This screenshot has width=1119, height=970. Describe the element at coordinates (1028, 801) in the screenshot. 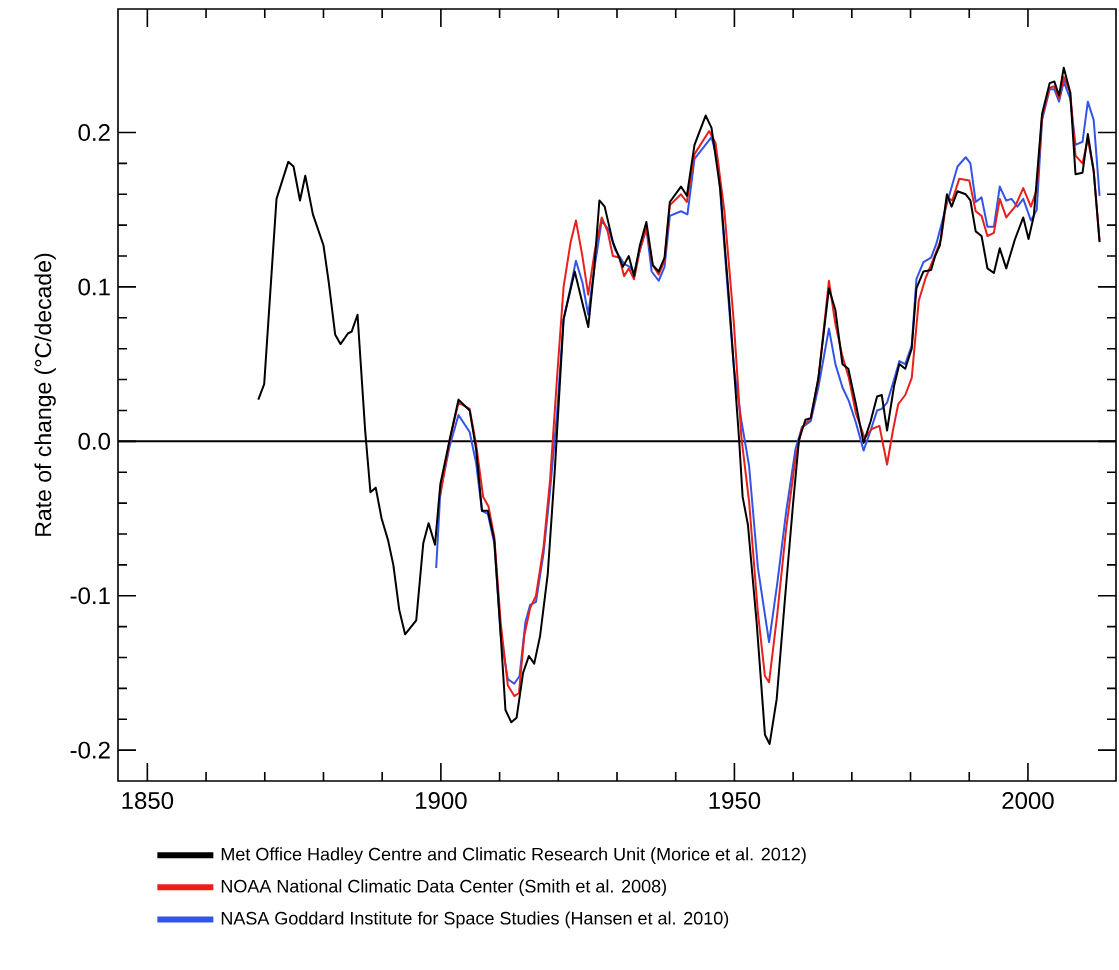

I see `x-tick-label: 2000` at that location.